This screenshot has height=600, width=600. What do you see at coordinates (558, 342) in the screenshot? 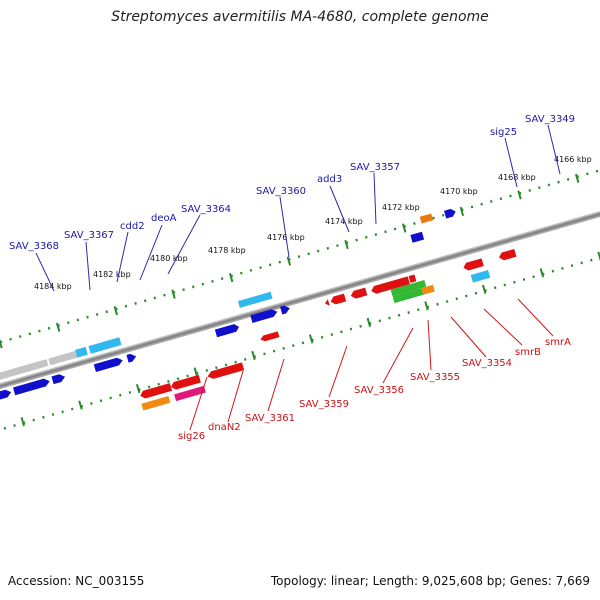
I see `gene-label-lower: smrA` at bounding box center [558, 342].